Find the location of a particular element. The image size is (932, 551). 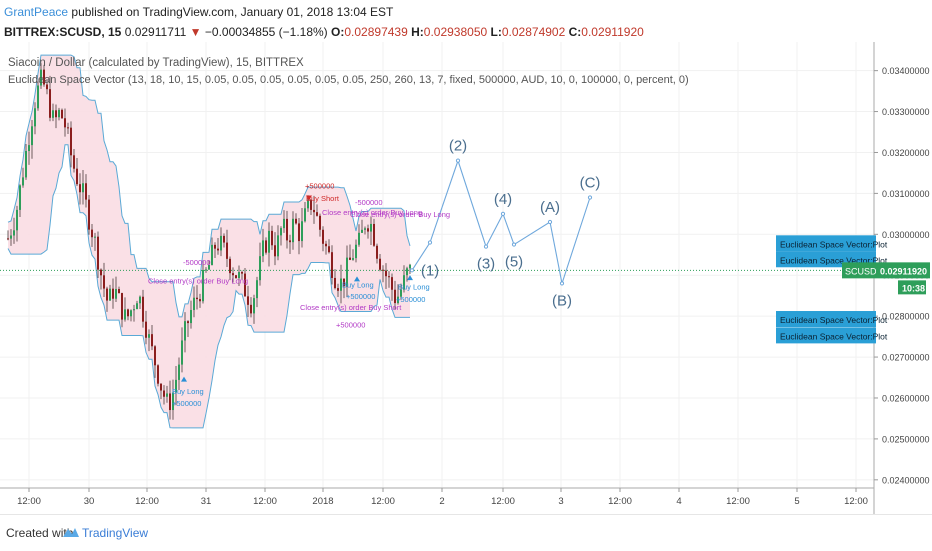

low-label: L: is located at coordinates (496, 32).